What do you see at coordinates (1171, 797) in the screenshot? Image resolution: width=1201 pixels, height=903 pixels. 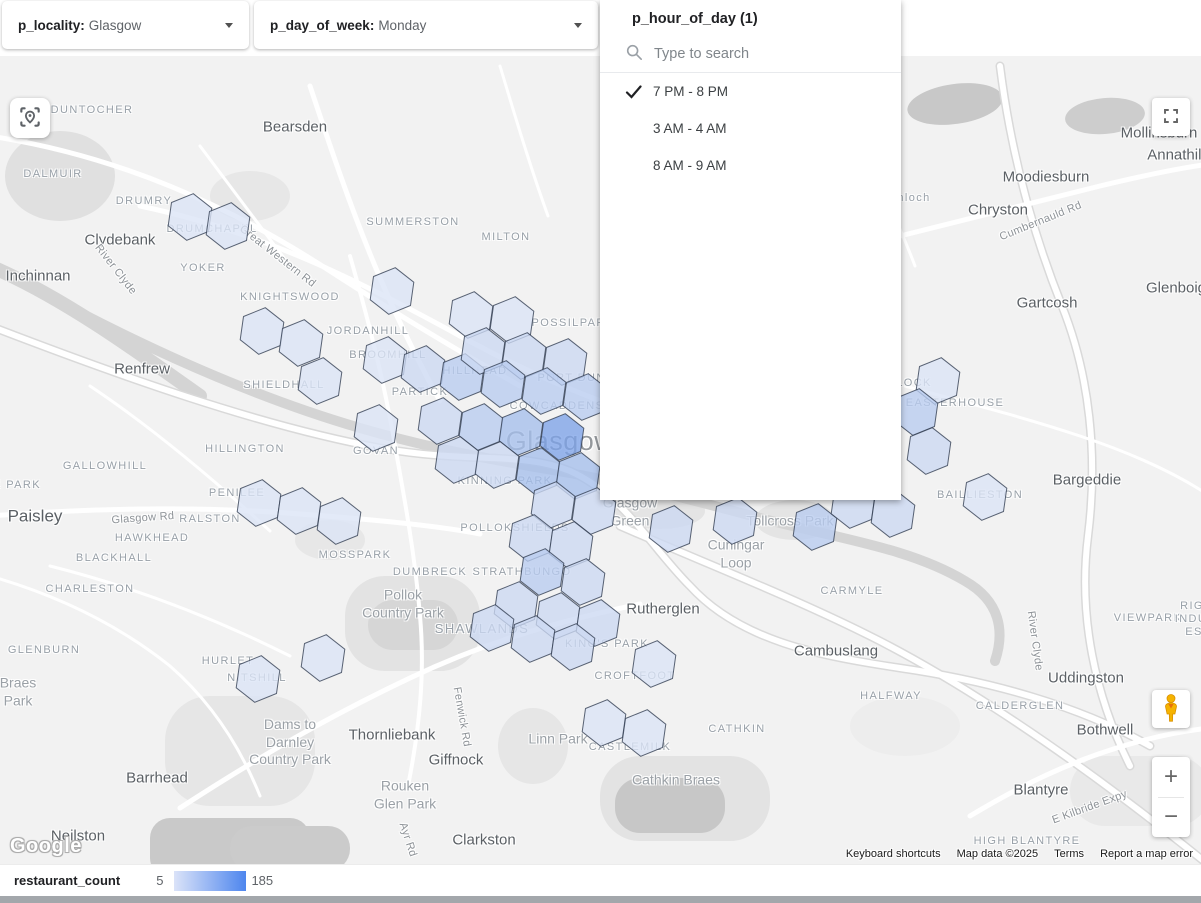 I see `zoom-divider` at bounding box center [1171, 797].